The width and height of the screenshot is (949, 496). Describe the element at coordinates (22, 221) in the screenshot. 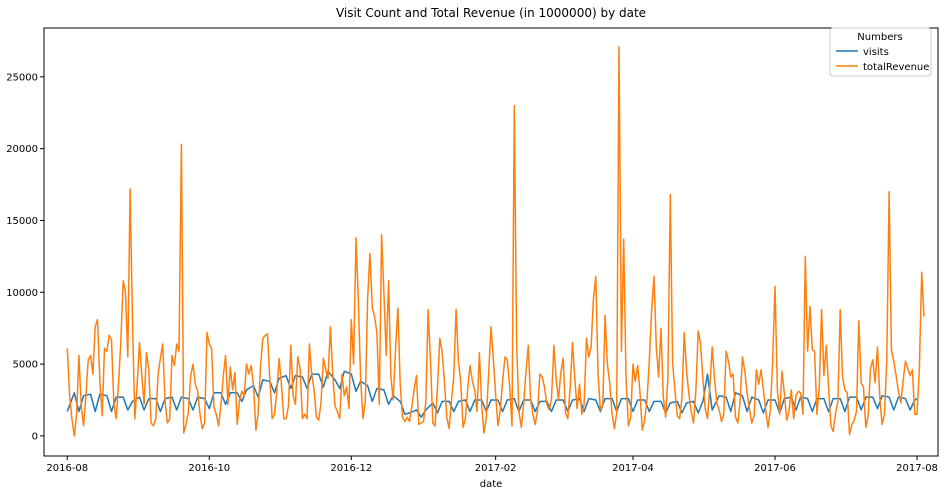

I see `y-tick-label: 15000` at that location.